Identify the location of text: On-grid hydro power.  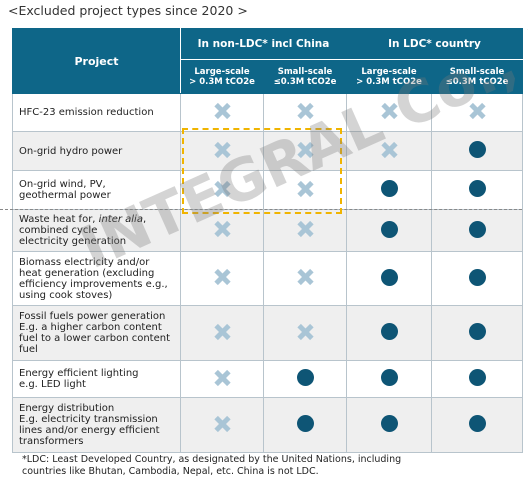
(71, 151).